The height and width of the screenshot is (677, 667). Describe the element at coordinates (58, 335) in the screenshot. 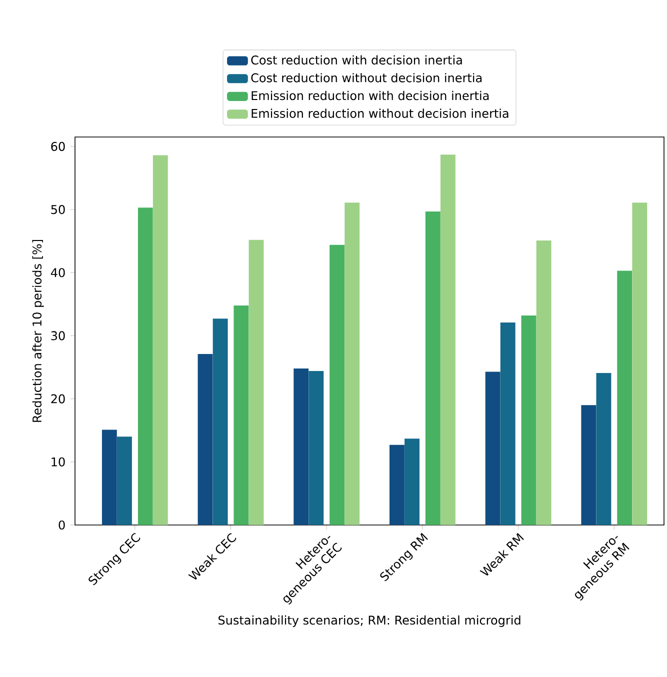

I see `y-tick-label: 30` at that location.